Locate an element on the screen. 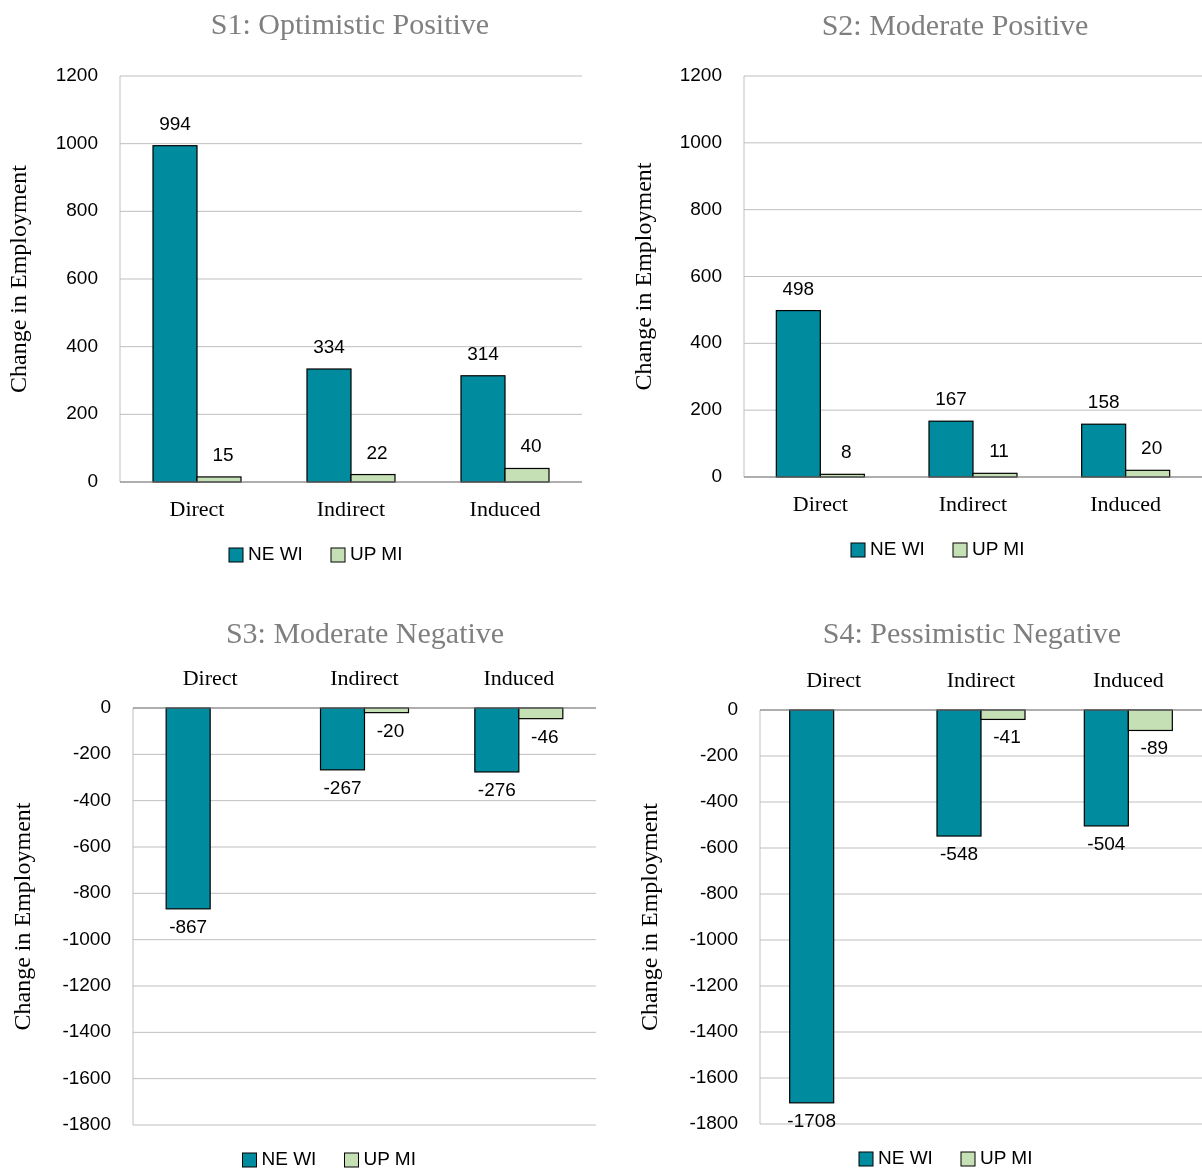 The image size is (1202, 1171). data-label: -20 is located at coordinates (390, 730).